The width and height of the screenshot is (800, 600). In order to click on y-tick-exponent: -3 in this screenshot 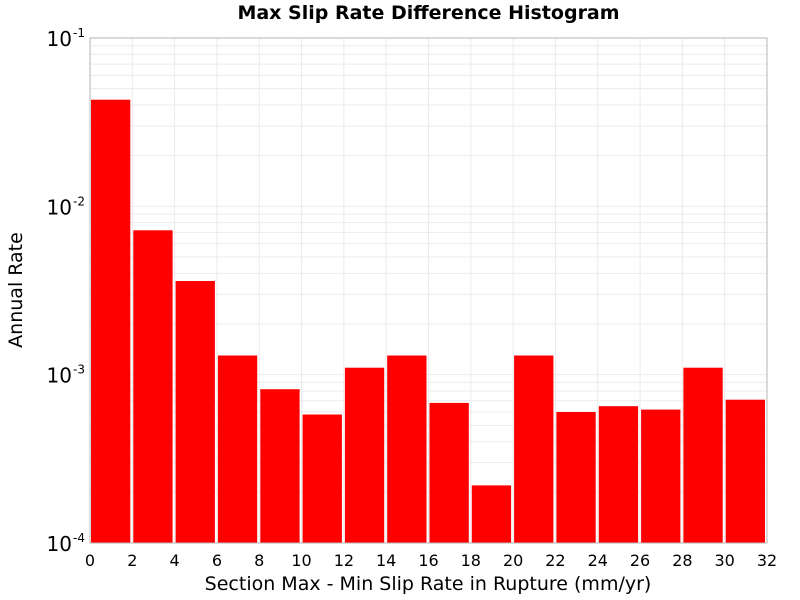, I will do `click(79, 370)`.